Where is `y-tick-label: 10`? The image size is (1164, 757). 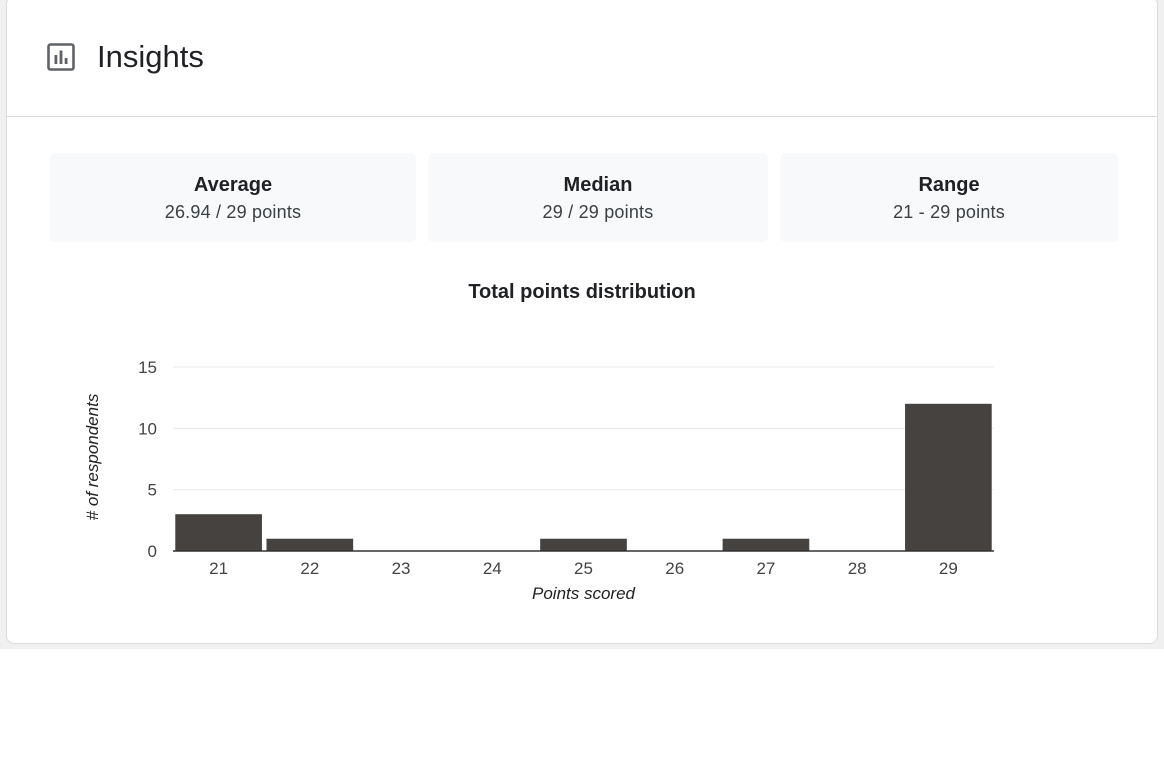
y-tick-label: 10 is located at coordinates (147, 428).